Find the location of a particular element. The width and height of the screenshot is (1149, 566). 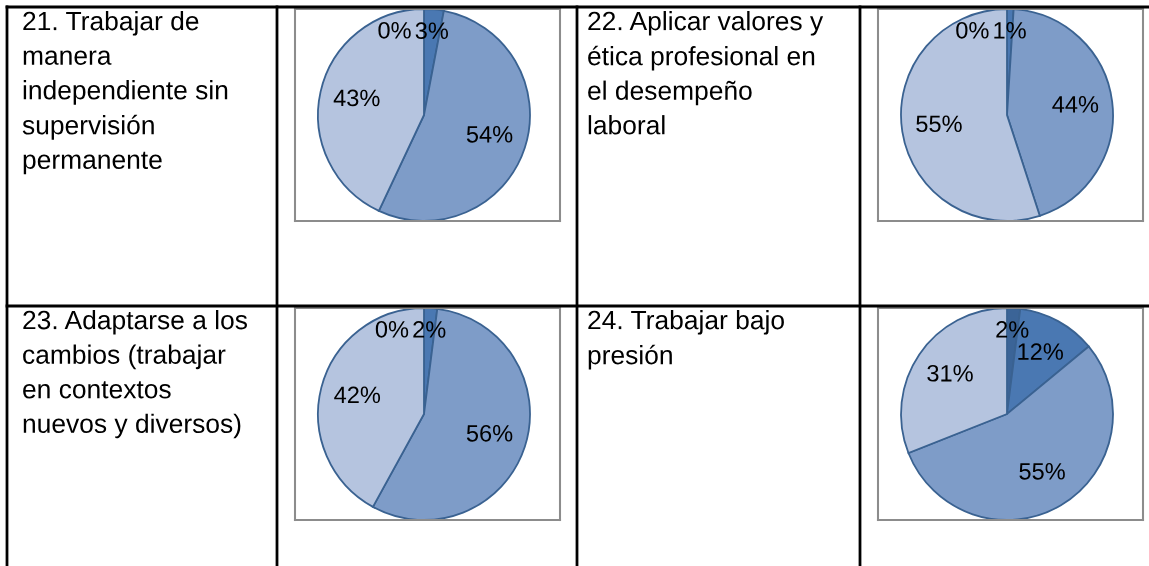

text: 22. Aplicar valores y ética profesional en el desempeño laboral is located at coordinates (706, 73).